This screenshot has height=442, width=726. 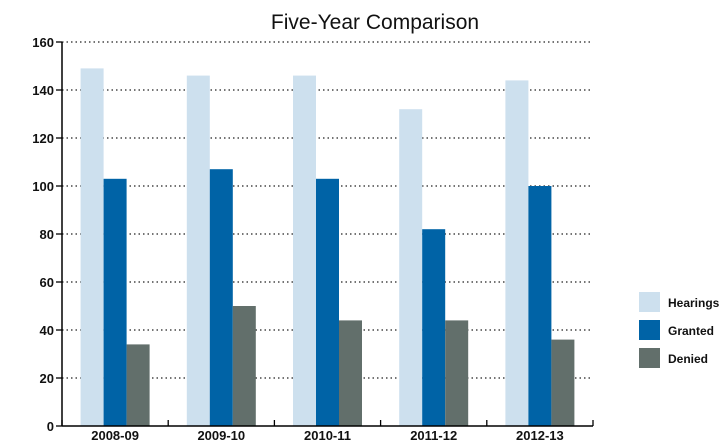 I want to click on x-tick-labels: 2008-09 2009-10 2010-11 2011-12 2012-13, so click(x=327, y=431).